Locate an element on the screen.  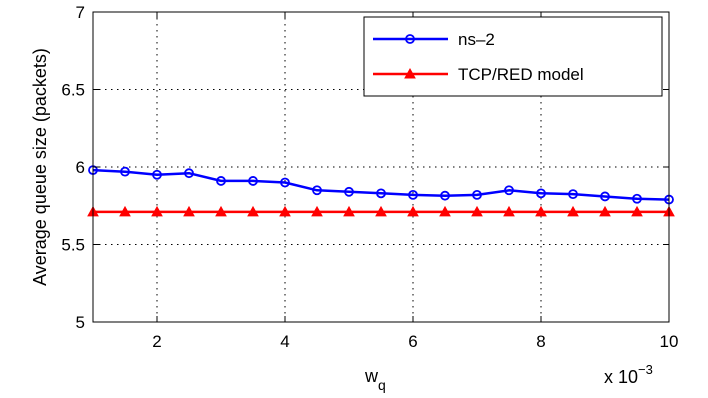
x-tick-label: 8 is located at coordinates (540, 341).